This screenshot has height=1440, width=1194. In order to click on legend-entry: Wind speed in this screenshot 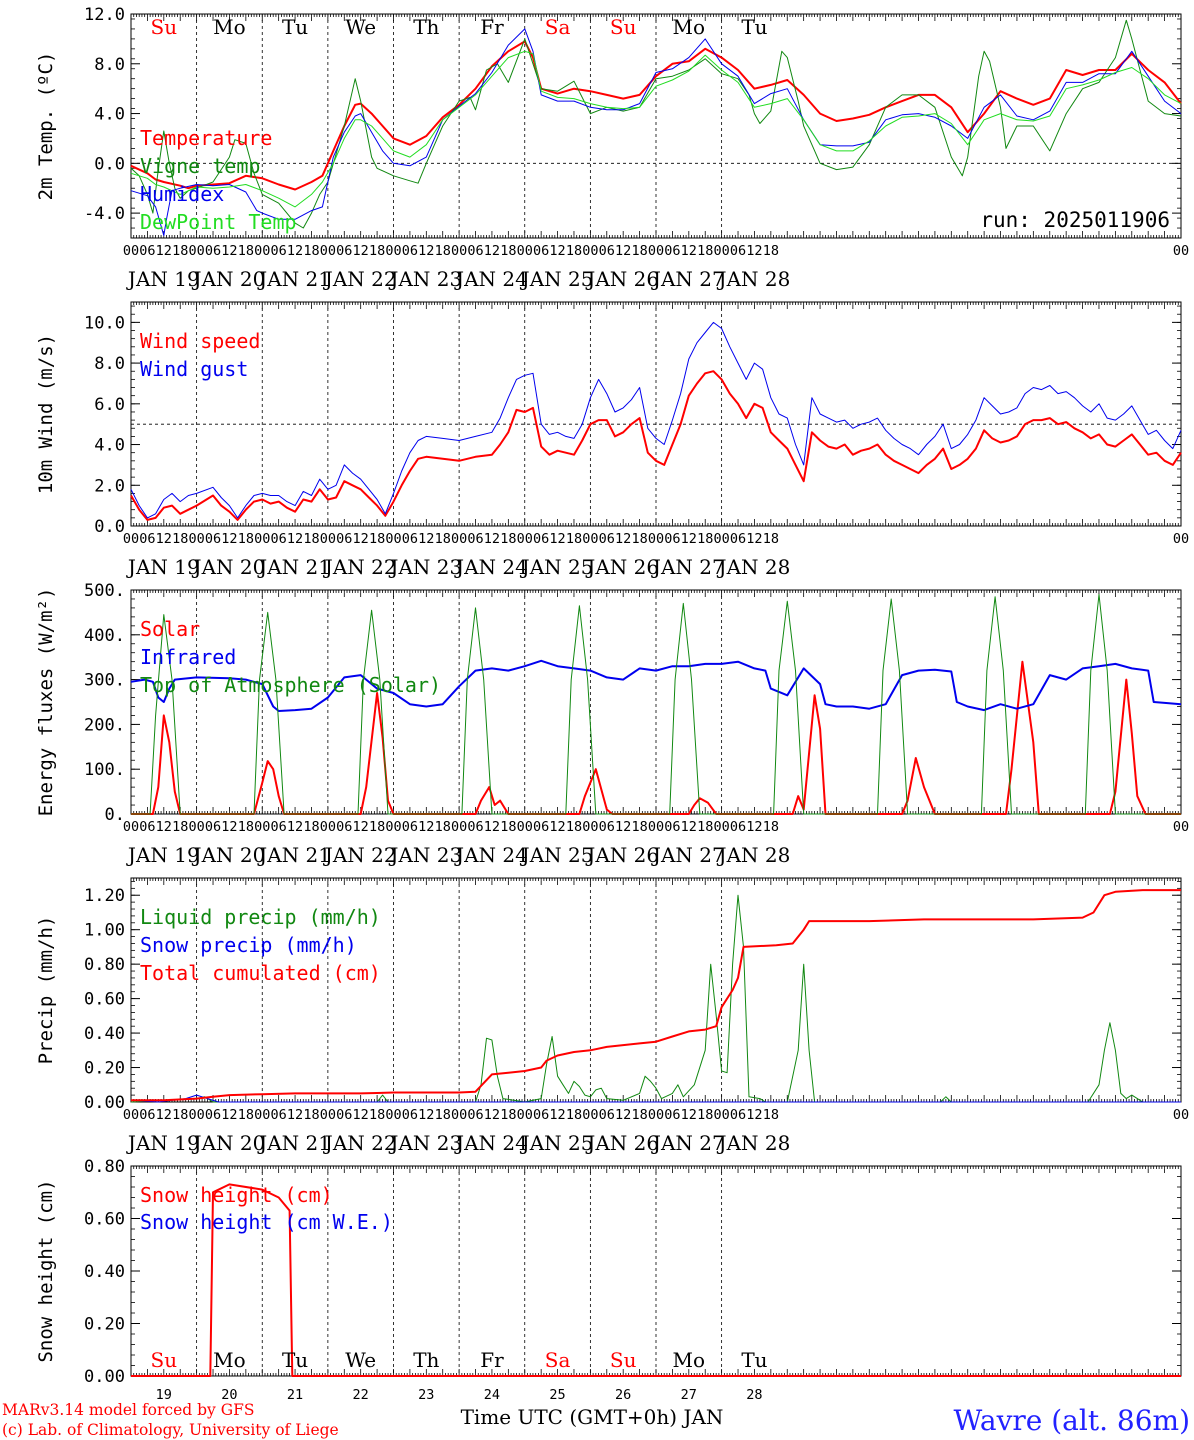, I will do `click(200, 341)`.